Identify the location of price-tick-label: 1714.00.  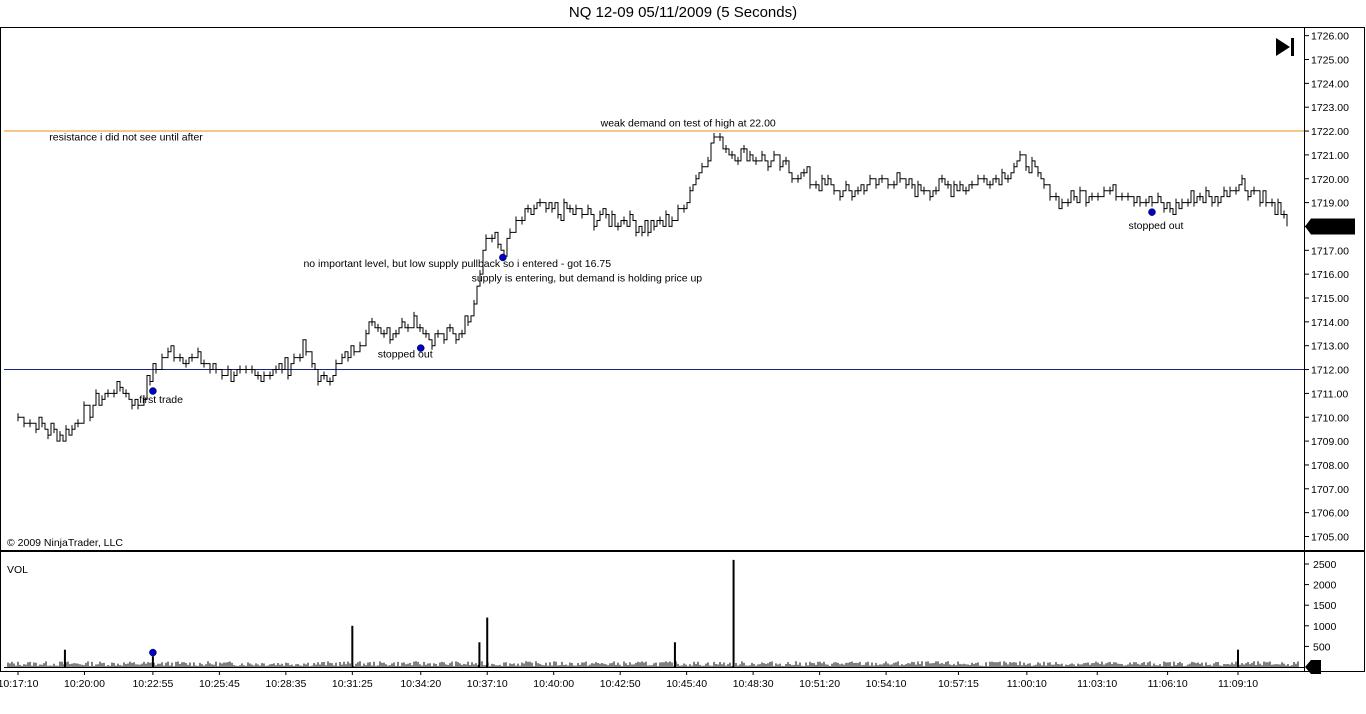
(1330, 323).